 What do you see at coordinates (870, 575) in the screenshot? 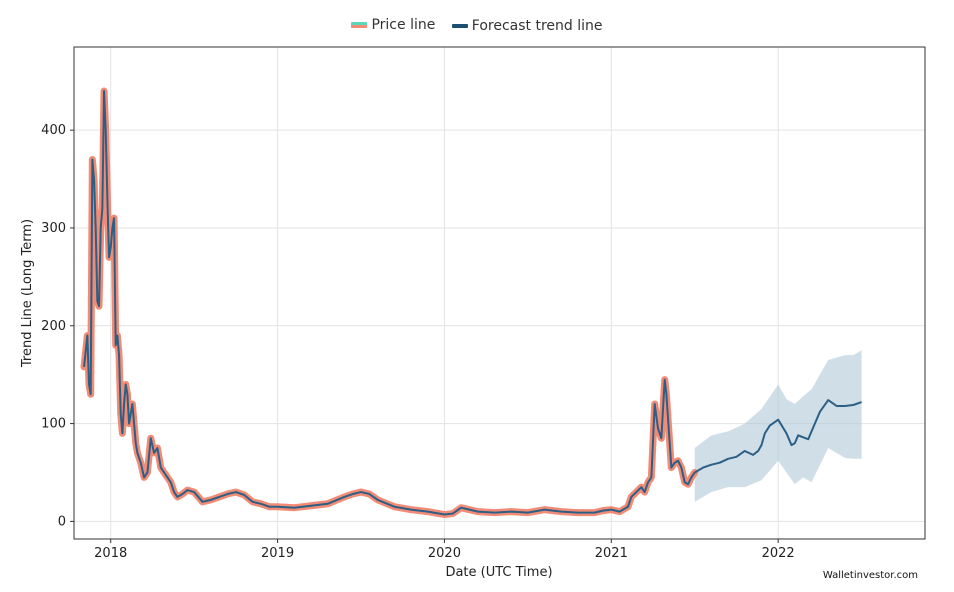
I see `watermark-text: Walletinvestor.com` at bounding box center [870, 575].